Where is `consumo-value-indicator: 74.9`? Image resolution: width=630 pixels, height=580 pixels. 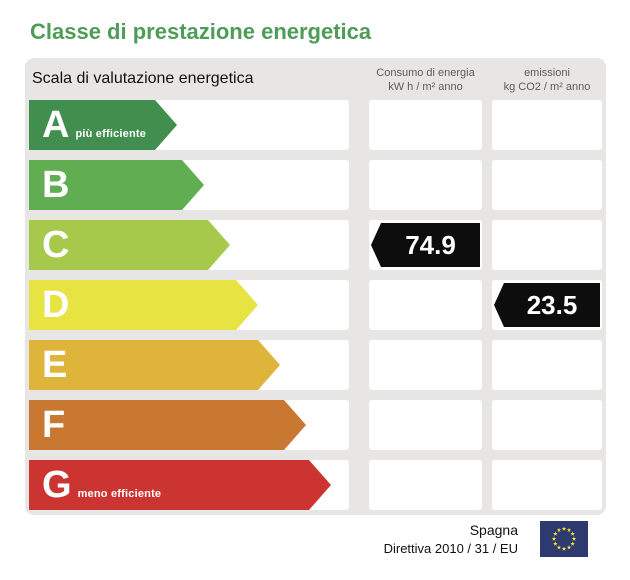
consumo-value-indicator: 74.9 is located at coordinates (425, 245).